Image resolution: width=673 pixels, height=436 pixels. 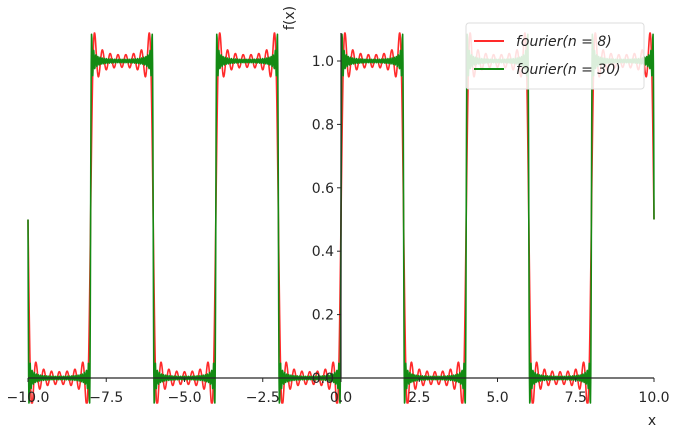 What do you see at coordinates (564, 42) in the screenshot?
I see `legend-label: fourier(n = 8)` at bounding box center [564, 42].